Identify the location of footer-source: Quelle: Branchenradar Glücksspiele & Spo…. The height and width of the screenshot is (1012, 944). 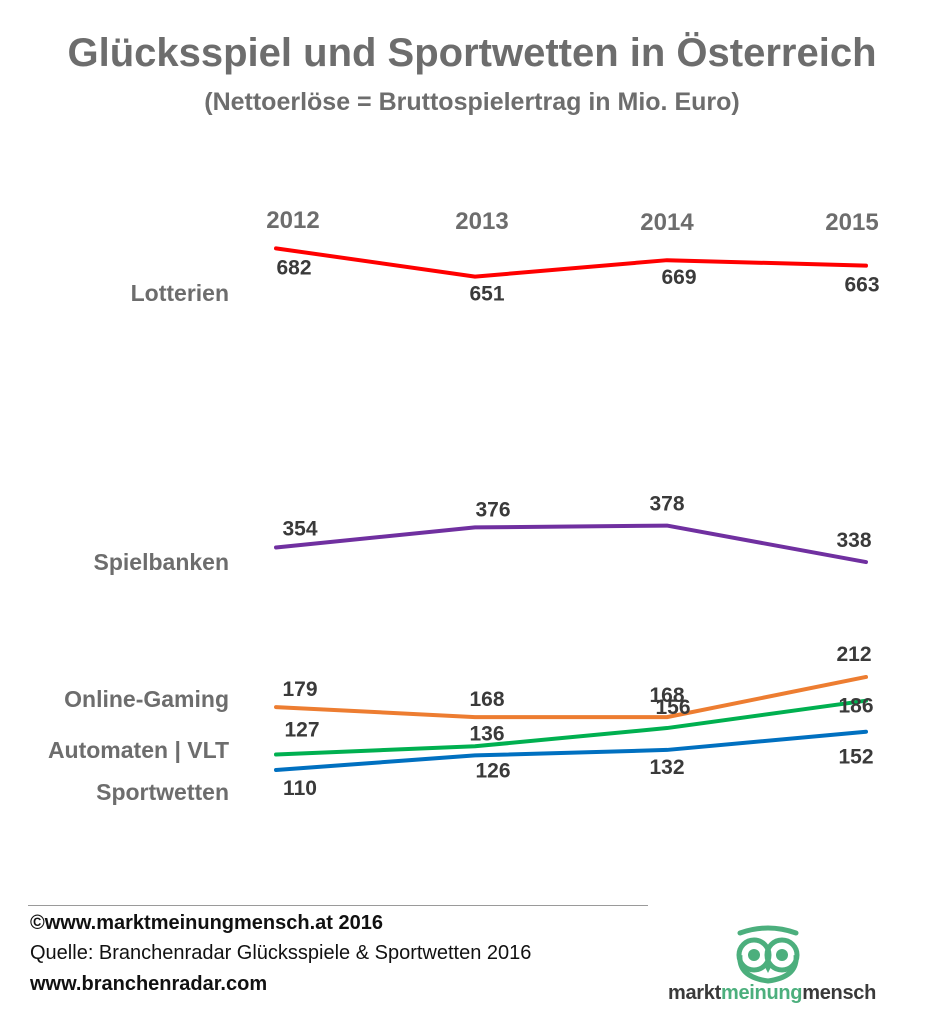
(281, 953).